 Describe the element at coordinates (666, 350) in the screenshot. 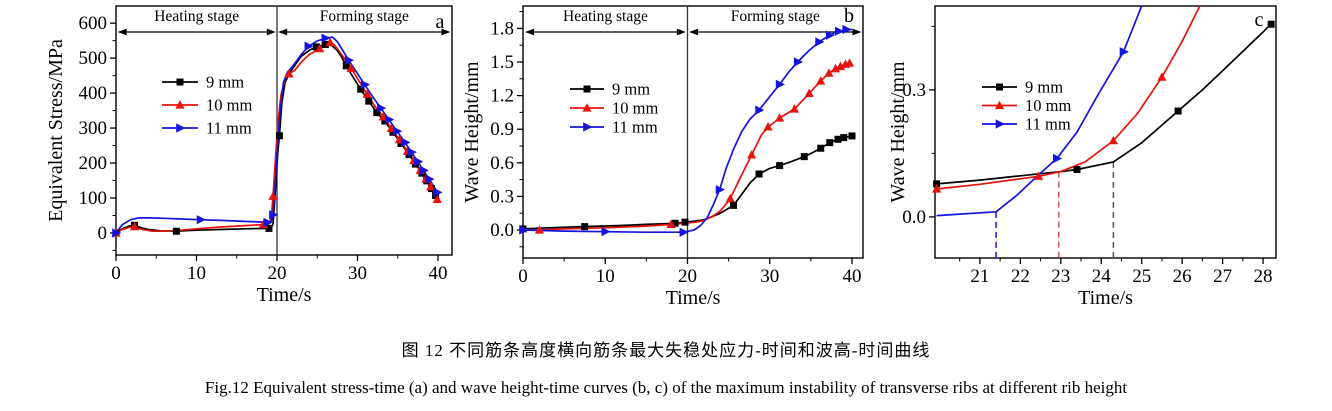

I see `caption-chinese: 图 12 不同筋条高度横向筋条最大失稳处应力-时间和波高-时间曲线` at that location.